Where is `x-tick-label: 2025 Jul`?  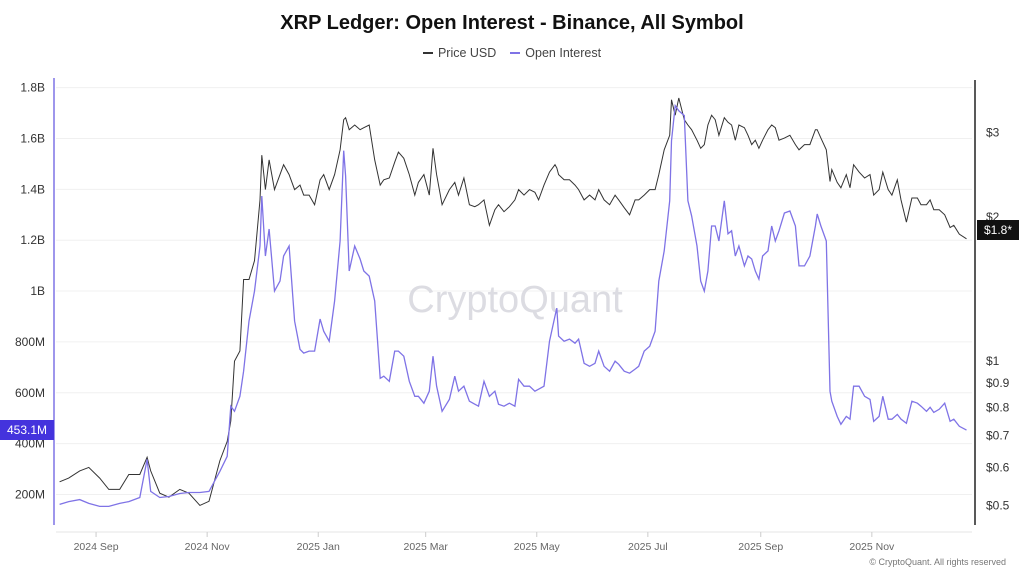
x-tick-label: 2025 Jul is located at coordinates (648, 547).